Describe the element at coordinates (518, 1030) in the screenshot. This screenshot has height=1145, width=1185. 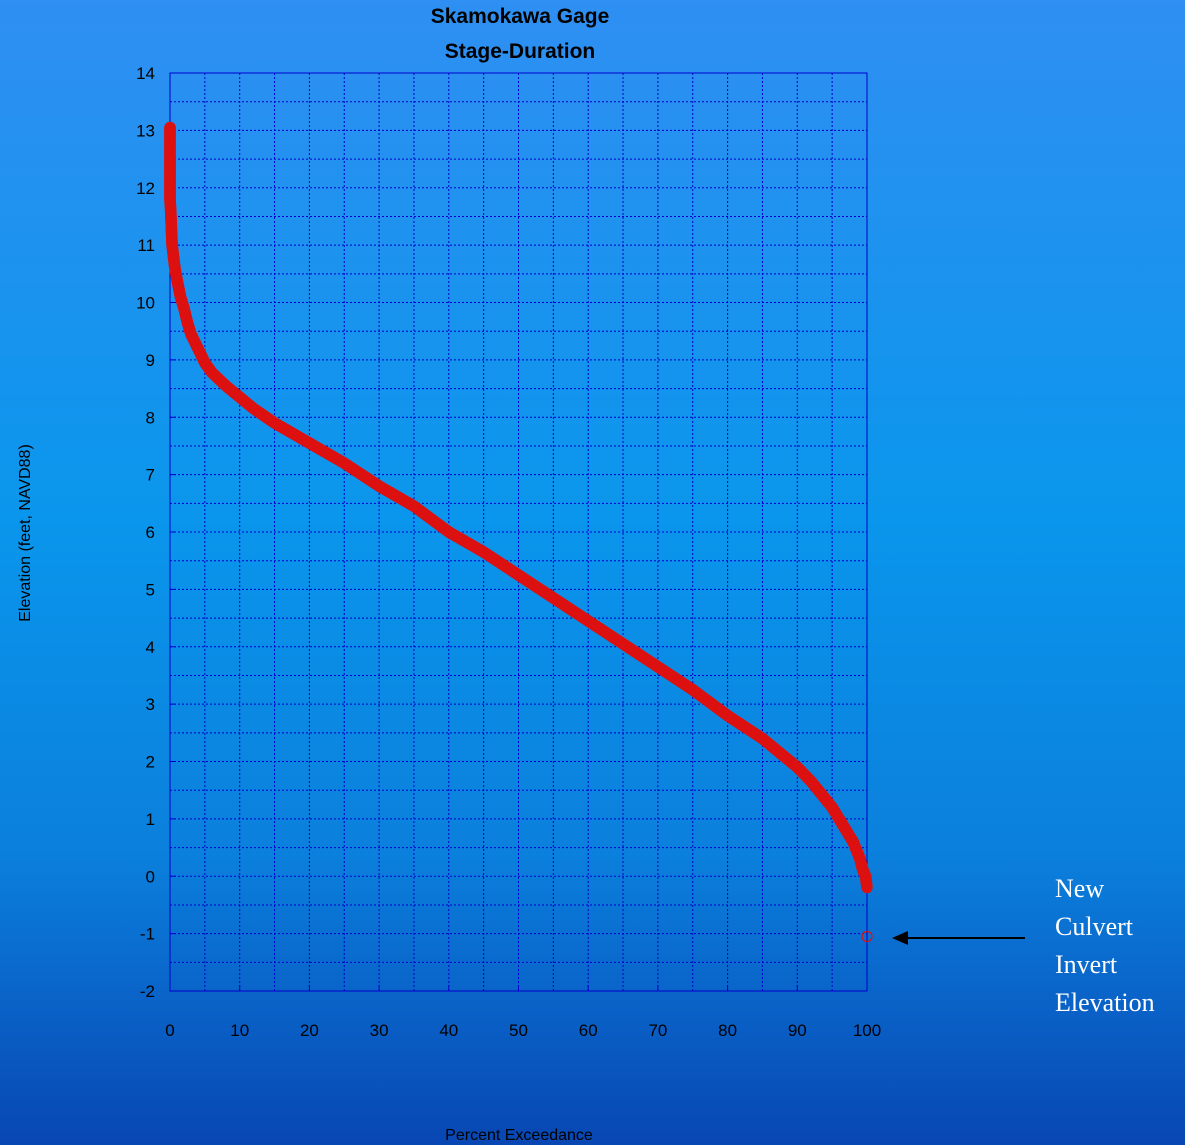
I see `x-tick-label: 50` at that location.